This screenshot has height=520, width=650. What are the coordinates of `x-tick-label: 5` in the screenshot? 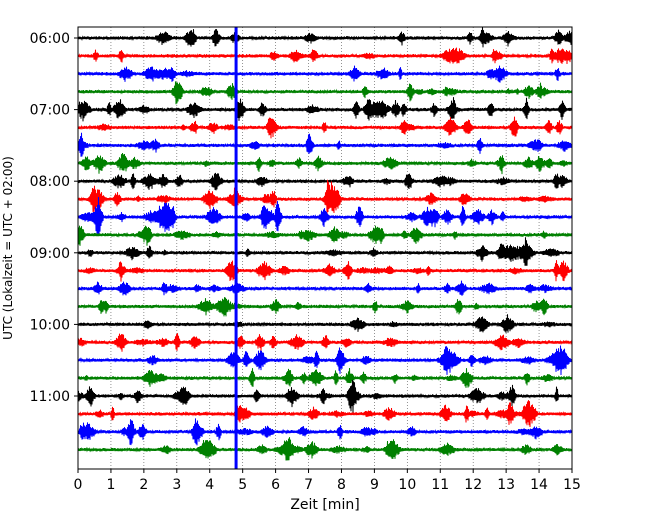 It's located at (242, 485).